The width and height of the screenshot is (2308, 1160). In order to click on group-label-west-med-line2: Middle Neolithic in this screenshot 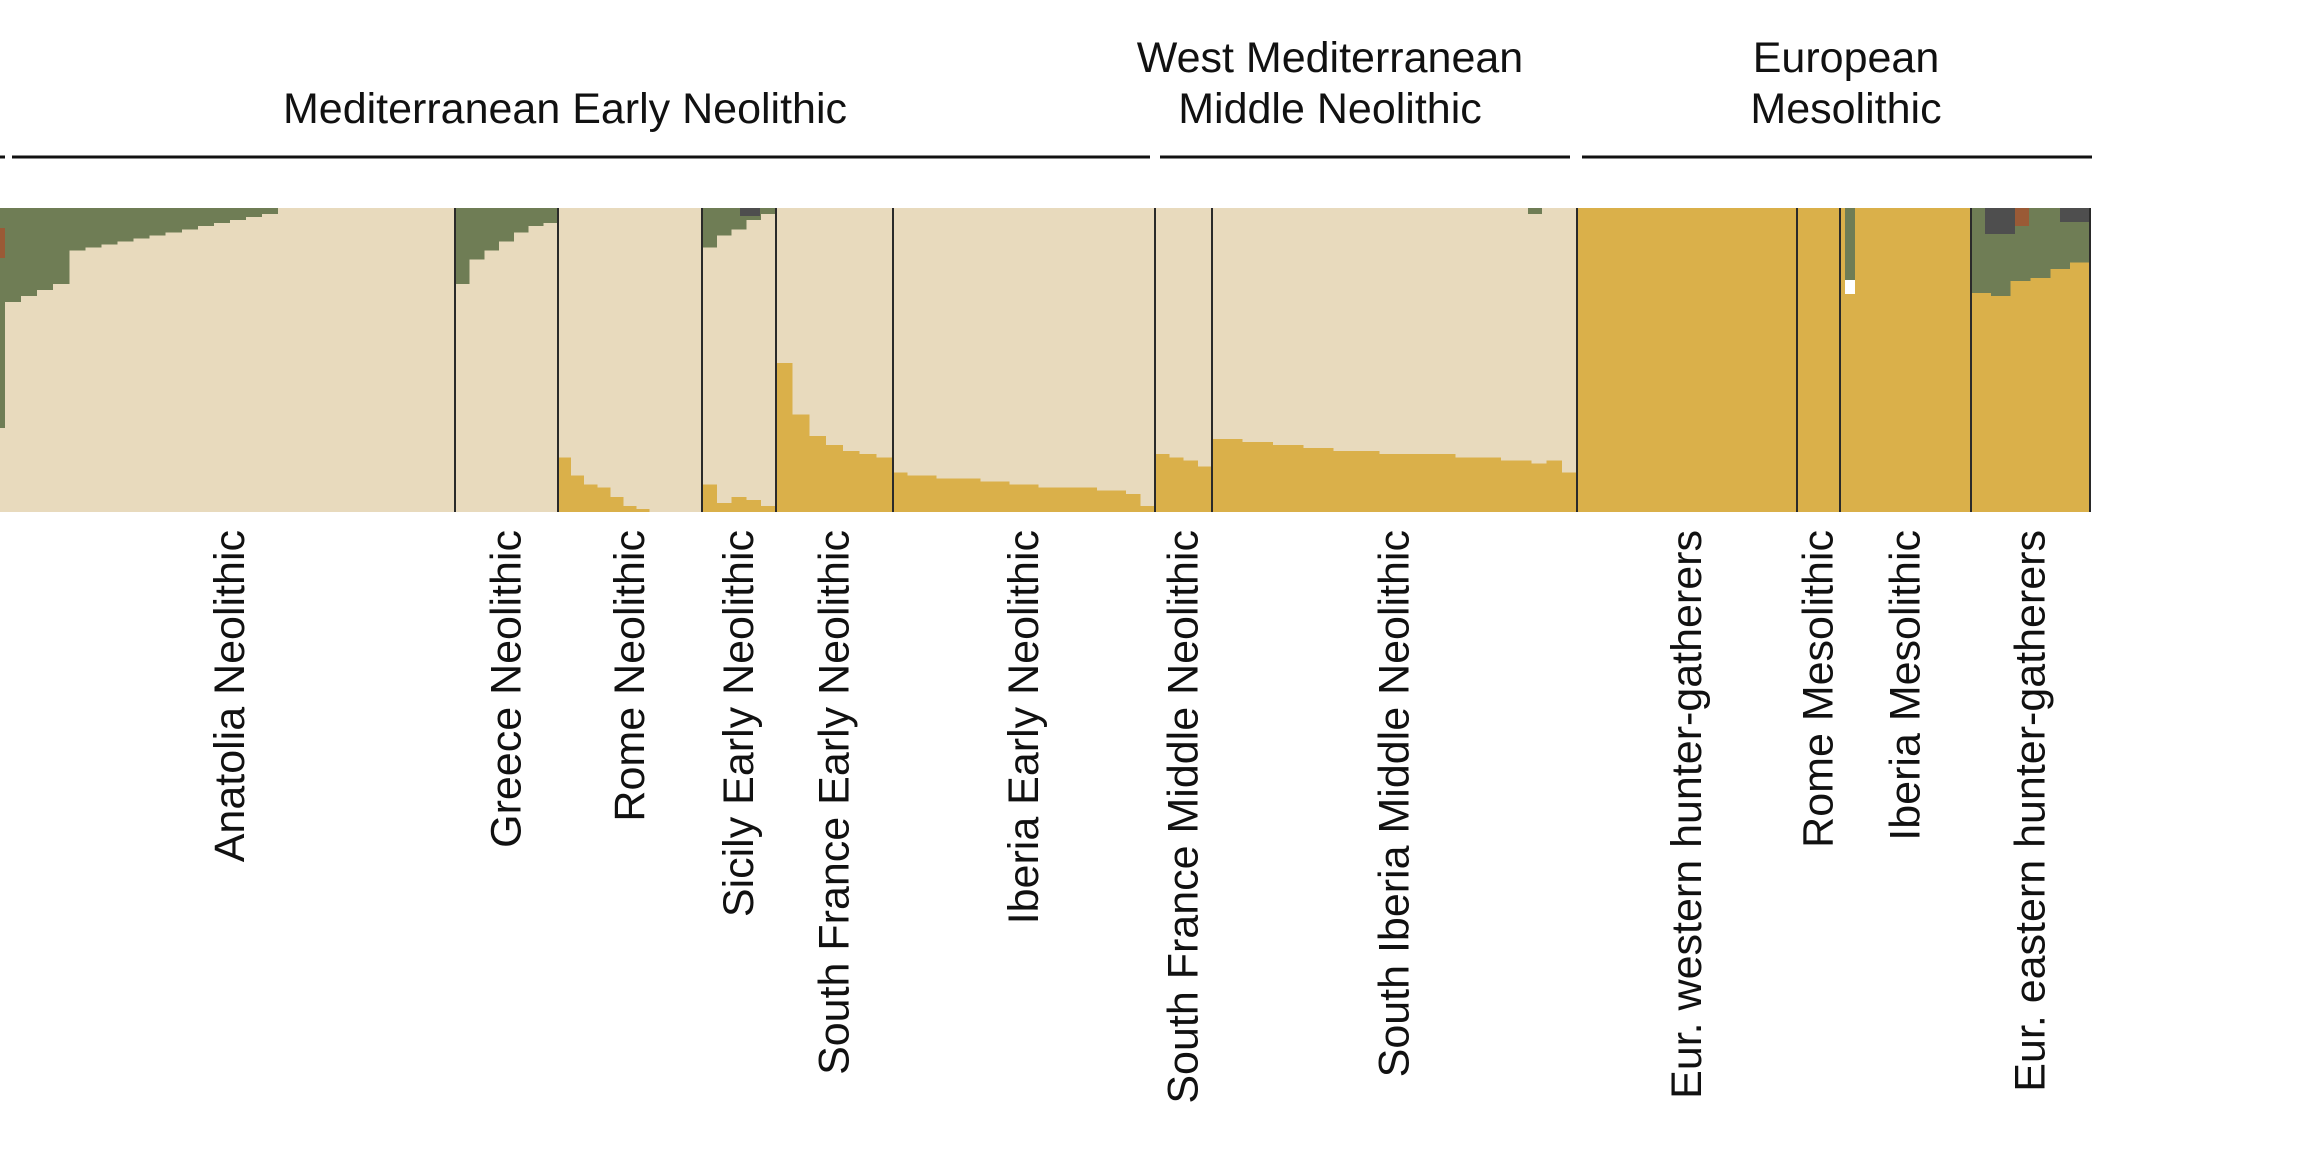, I will do `click(1330, 109)`.